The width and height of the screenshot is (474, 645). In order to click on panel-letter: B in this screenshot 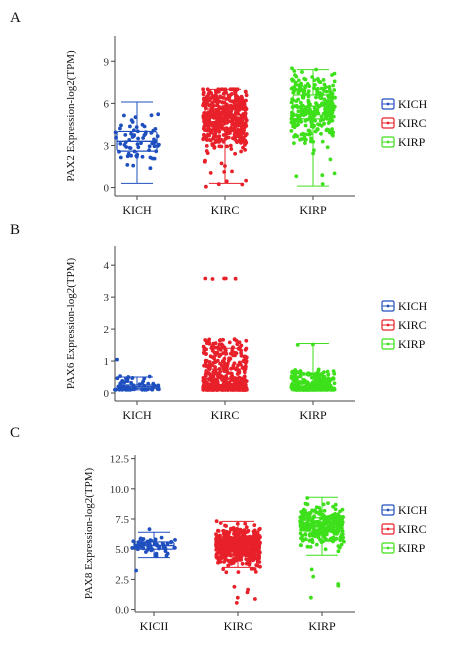, I will do `click(15, 230)`.